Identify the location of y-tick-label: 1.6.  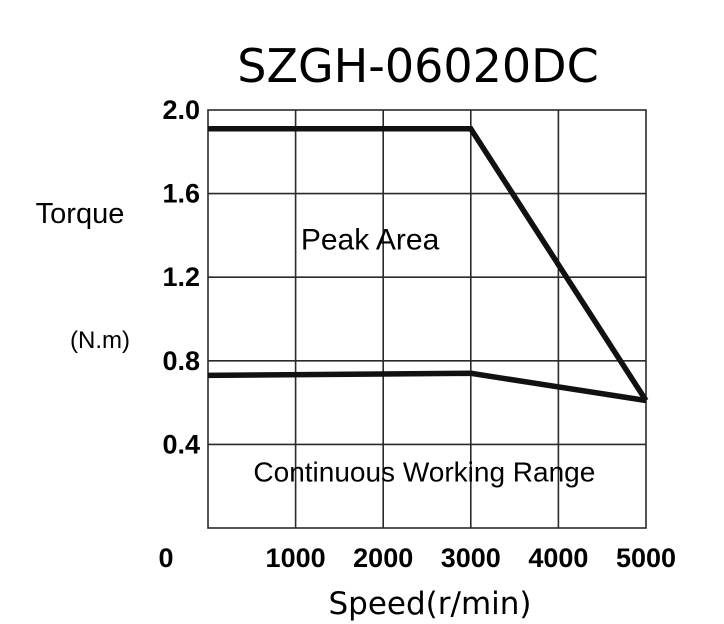
(181, 194).